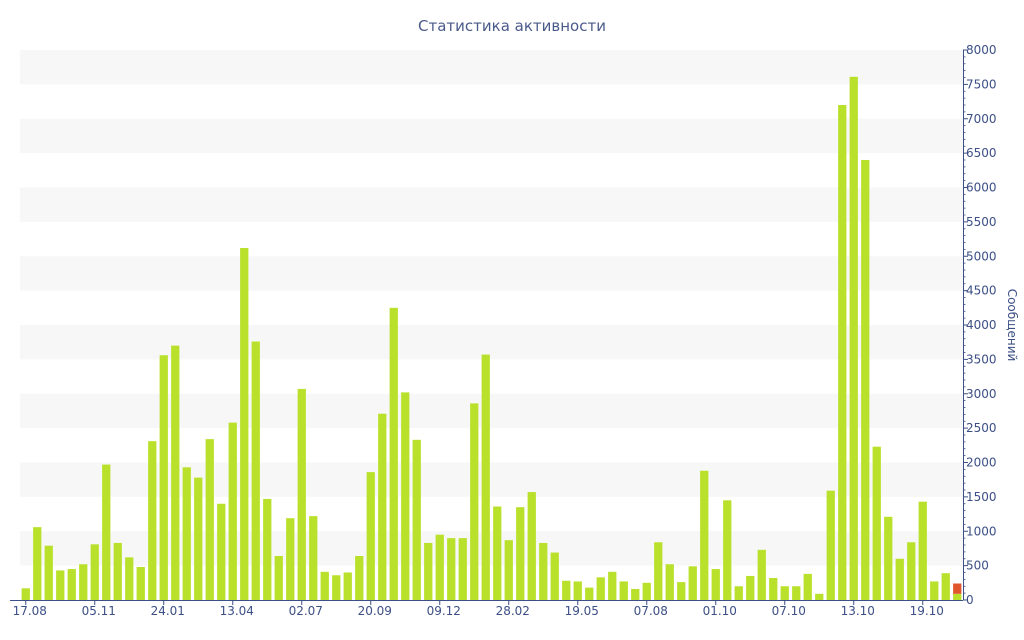  Describe the element at coordinates (977, 566) in the screenshot. I see `y-tick-label: 500` at that location.